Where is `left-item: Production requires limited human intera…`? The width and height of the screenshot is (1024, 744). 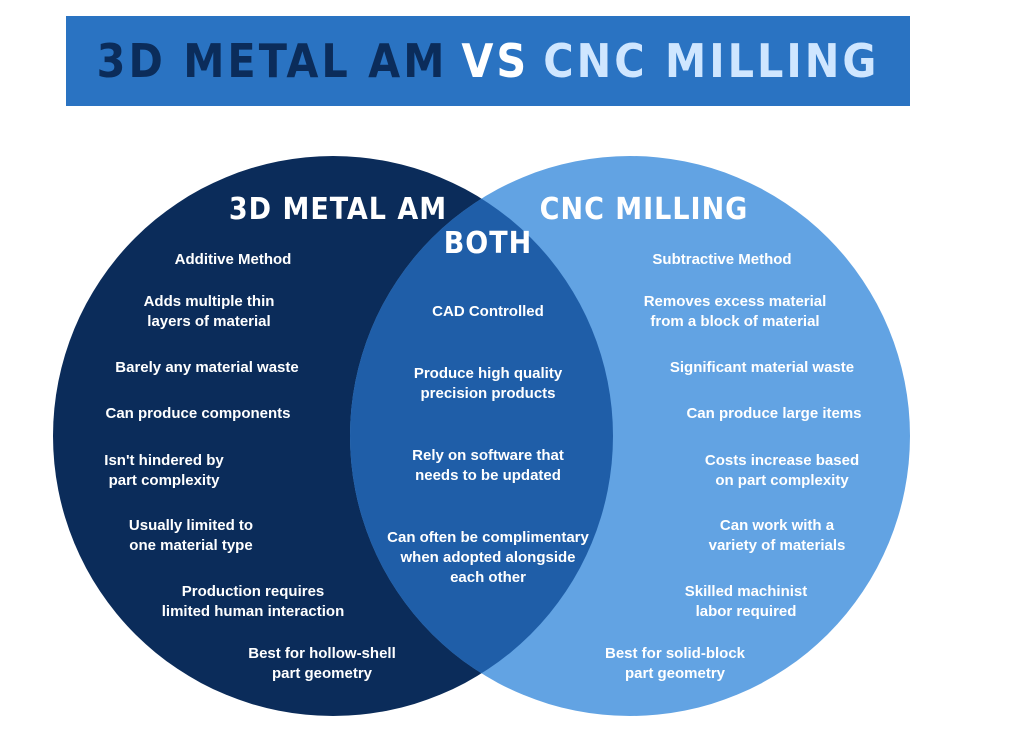 left-item: Production requires limited human intera… is located at coordinates (253, 601).